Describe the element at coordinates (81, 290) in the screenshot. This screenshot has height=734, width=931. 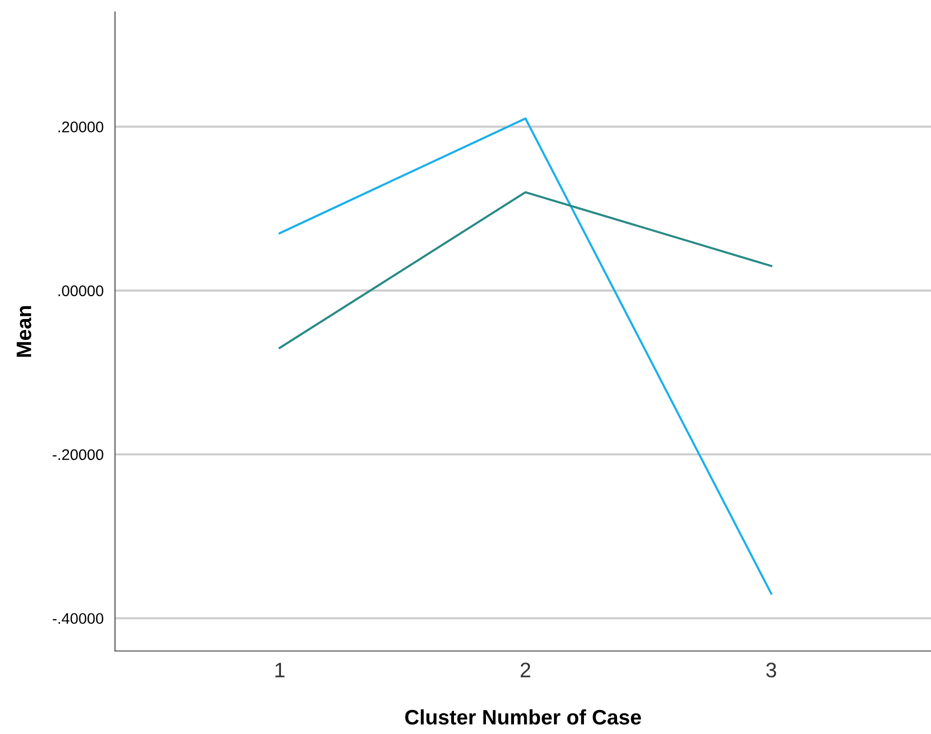
I see `y-tick-label: .00000` at that location.